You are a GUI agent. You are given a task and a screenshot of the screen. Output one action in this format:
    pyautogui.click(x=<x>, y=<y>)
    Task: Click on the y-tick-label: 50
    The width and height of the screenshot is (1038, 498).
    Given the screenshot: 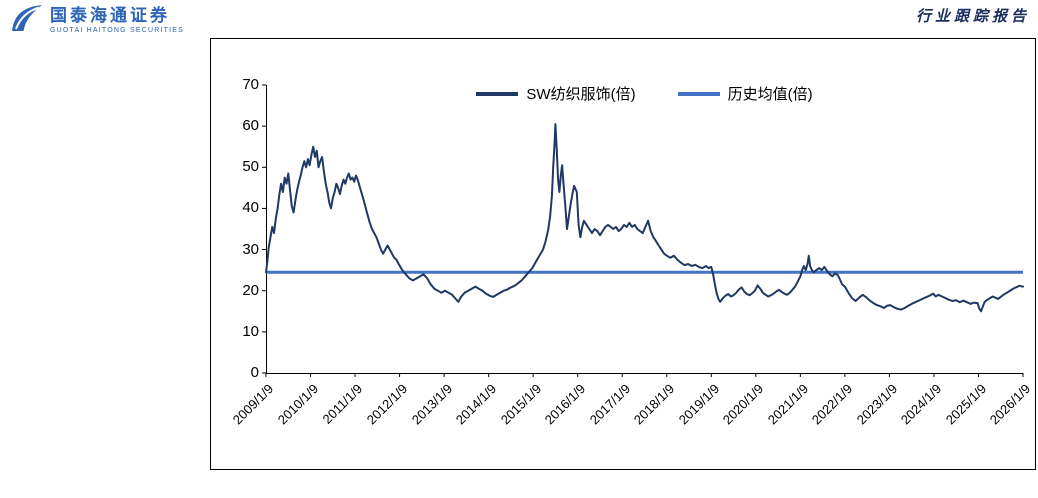 What is the action you would take?
    pyautogui.click(x=250, y=167)
    